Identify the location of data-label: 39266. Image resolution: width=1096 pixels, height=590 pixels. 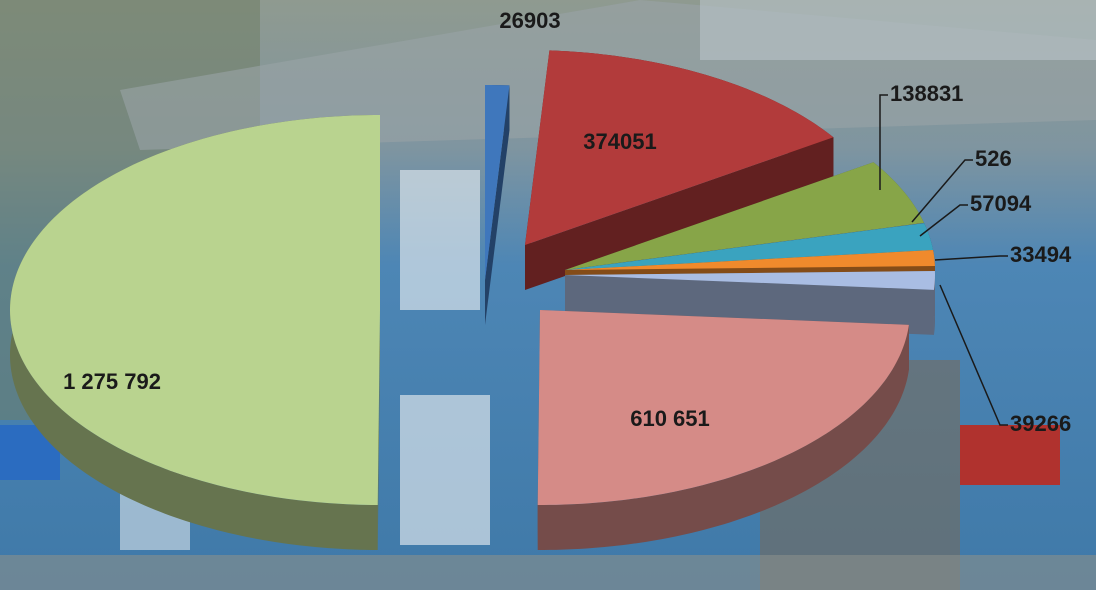
(1040, 423).